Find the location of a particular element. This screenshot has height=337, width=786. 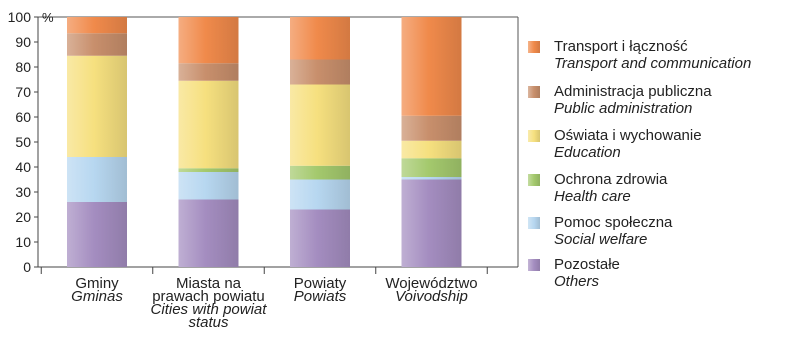

legend-swatch-administration is located at coordinates (534, 92).